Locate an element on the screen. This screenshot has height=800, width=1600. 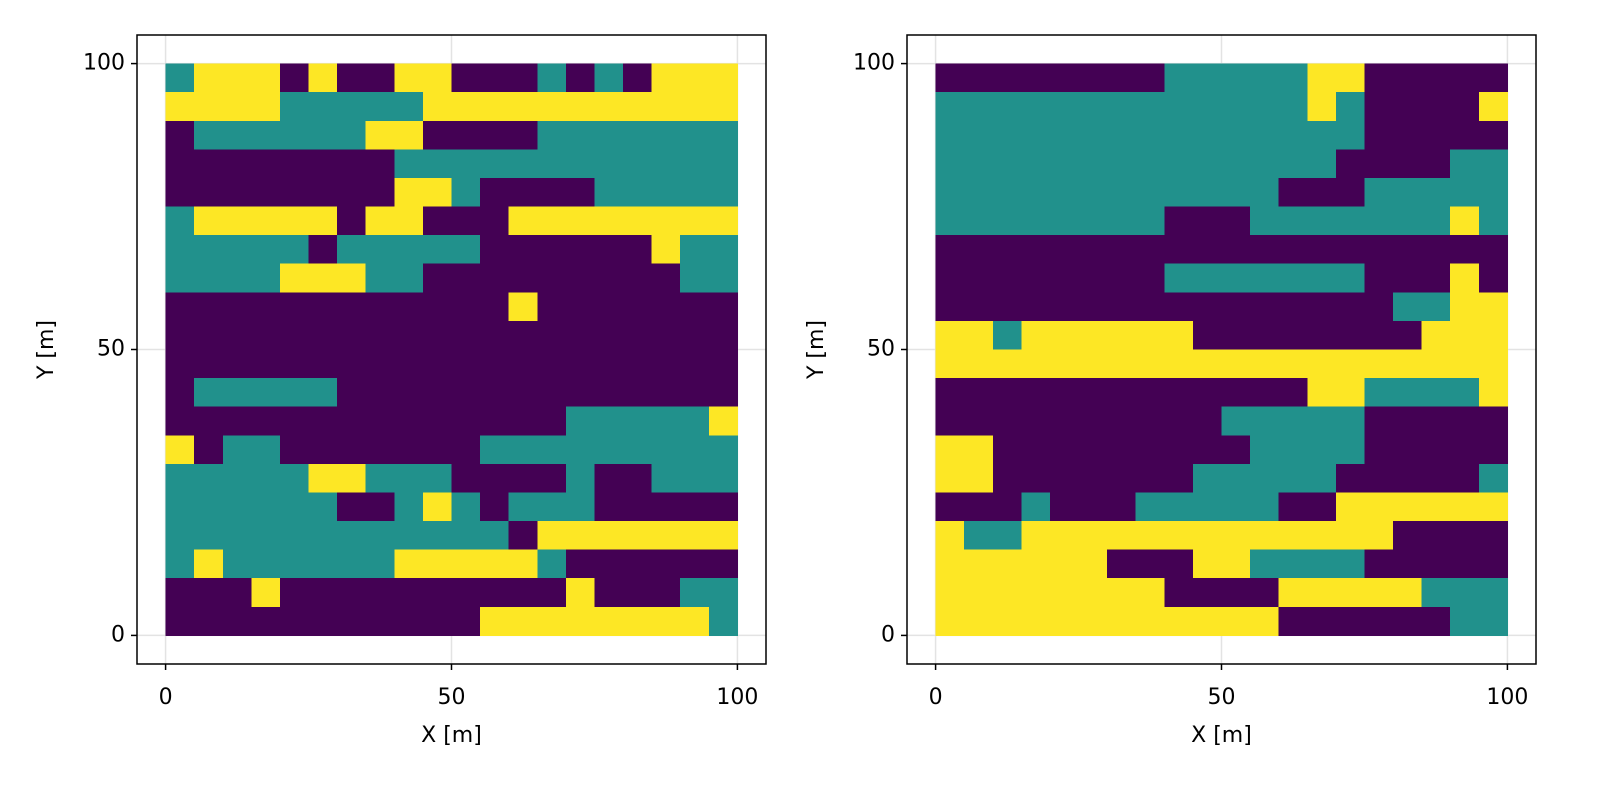
x-axis-label: X [m] is located at coordinates (451, 735).